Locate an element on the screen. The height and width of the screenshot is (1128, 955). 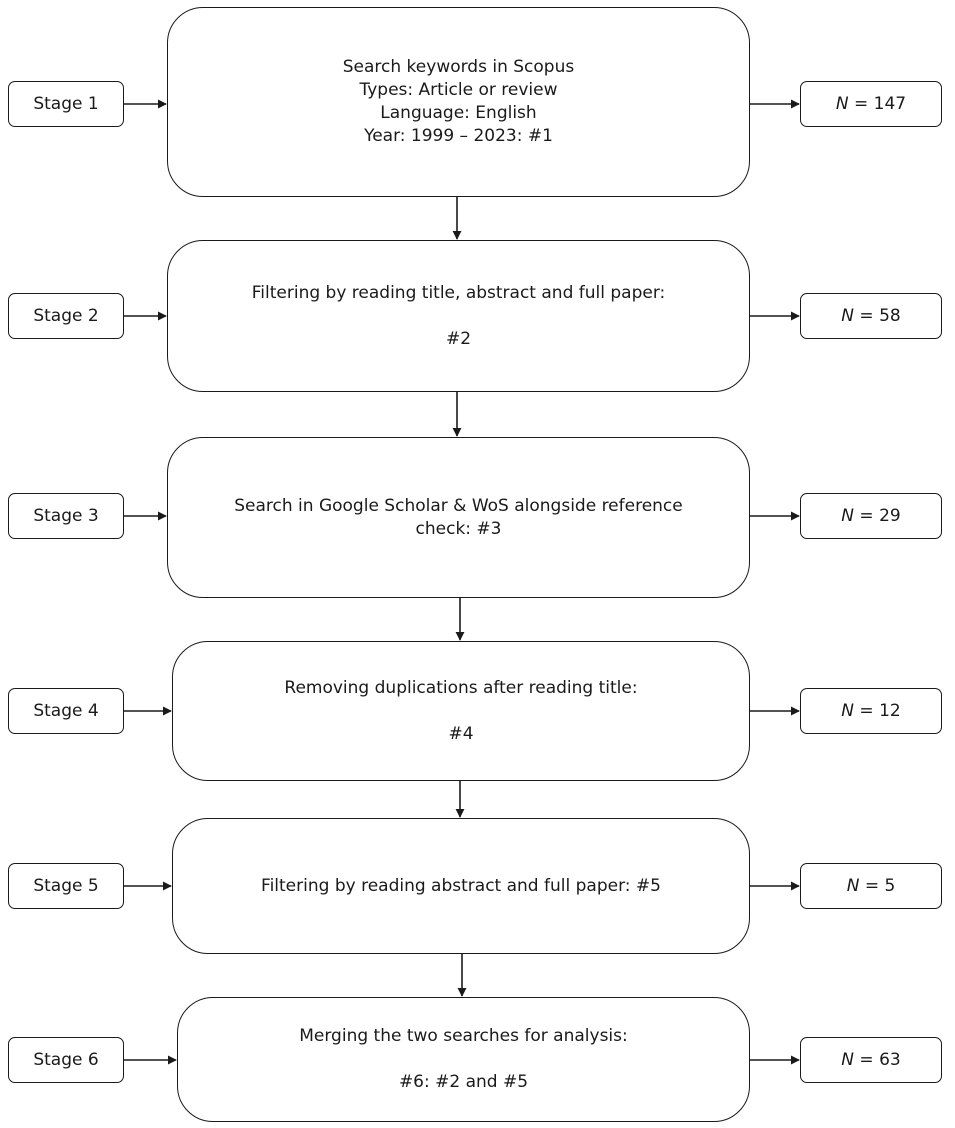
stage-4-count: N = 12 is located at coordinates (870, 711).